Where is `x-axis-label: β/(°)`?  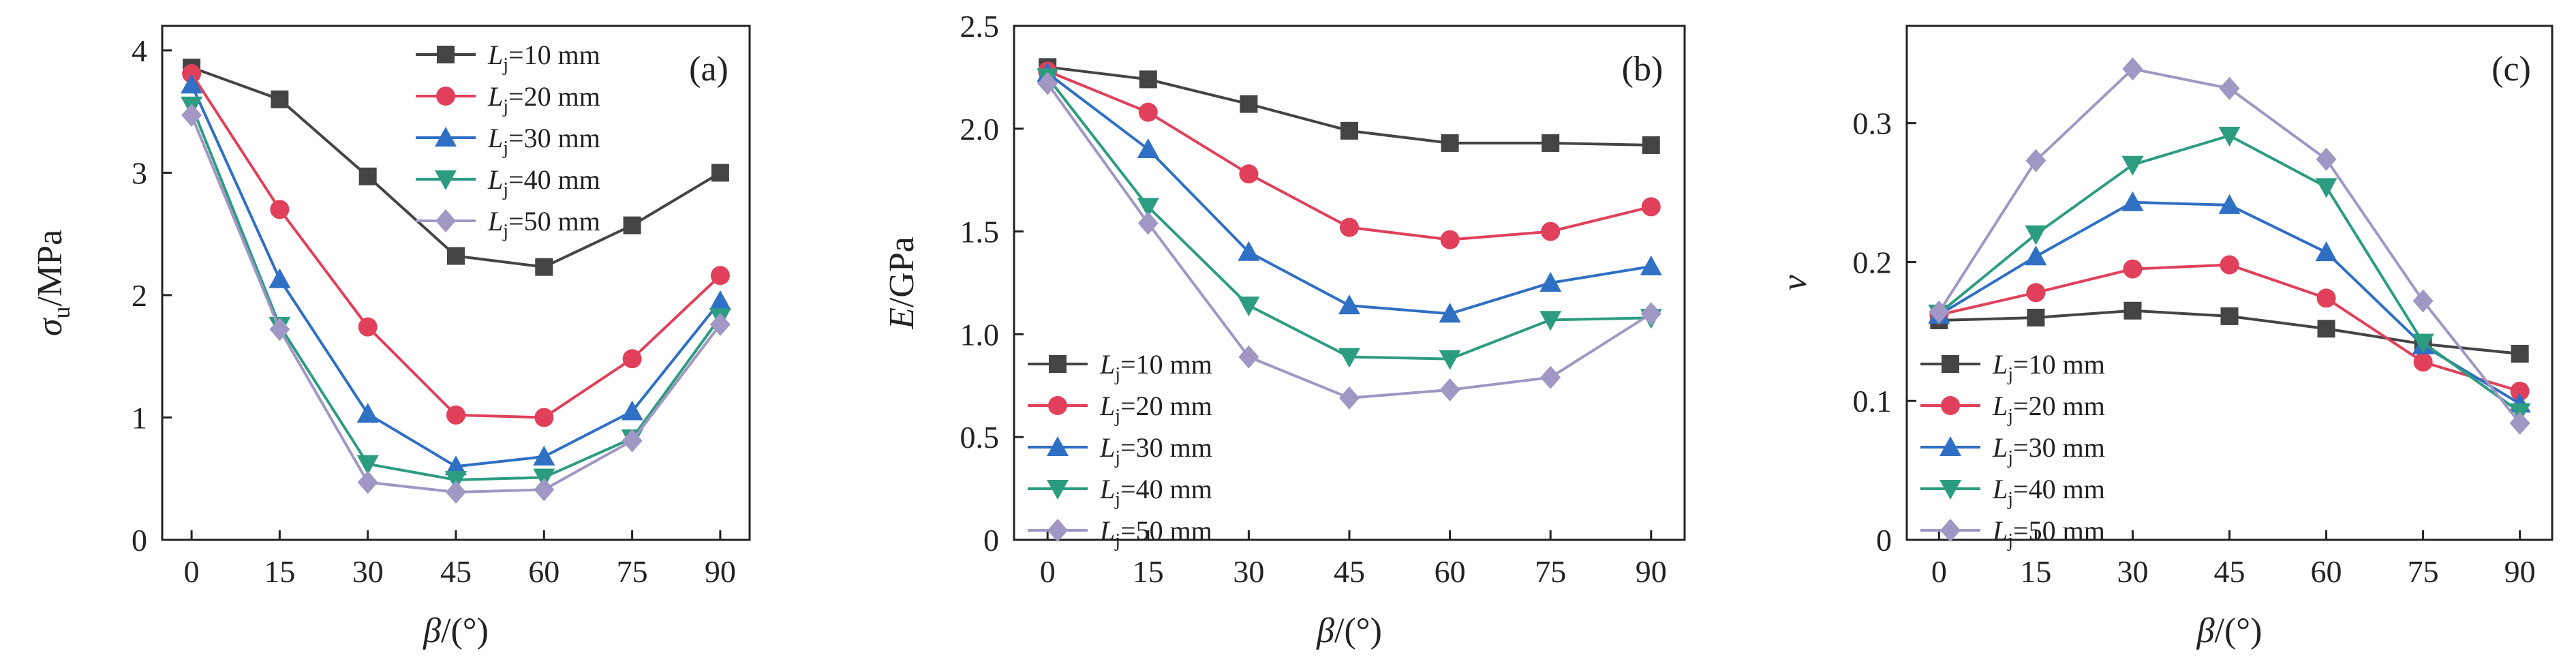 x-axis-label: β/(°) is located at coordinates (2229, 630).